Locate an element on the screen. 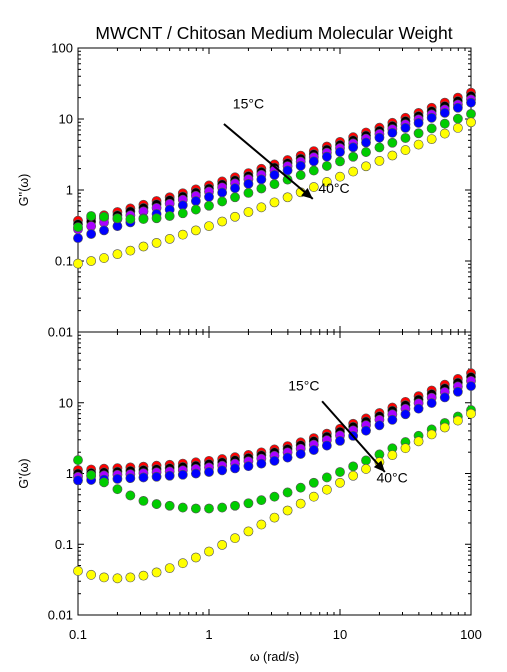 This screenshot has height=672, width=507. temperature-arrow is located at coordinates (353, 436).